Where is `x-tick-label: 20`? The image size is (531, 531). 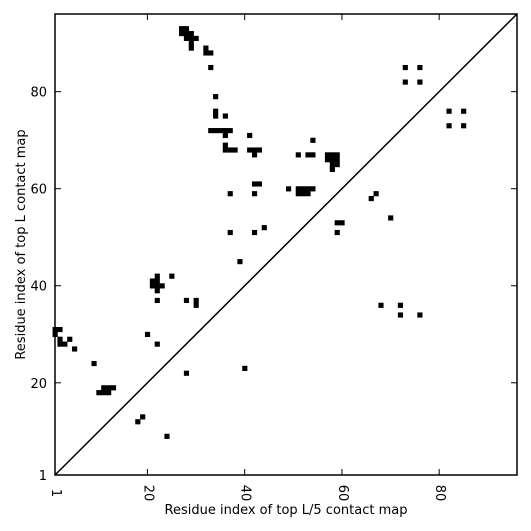 x-tick-label: 20 is located at coordinates (147, 493).